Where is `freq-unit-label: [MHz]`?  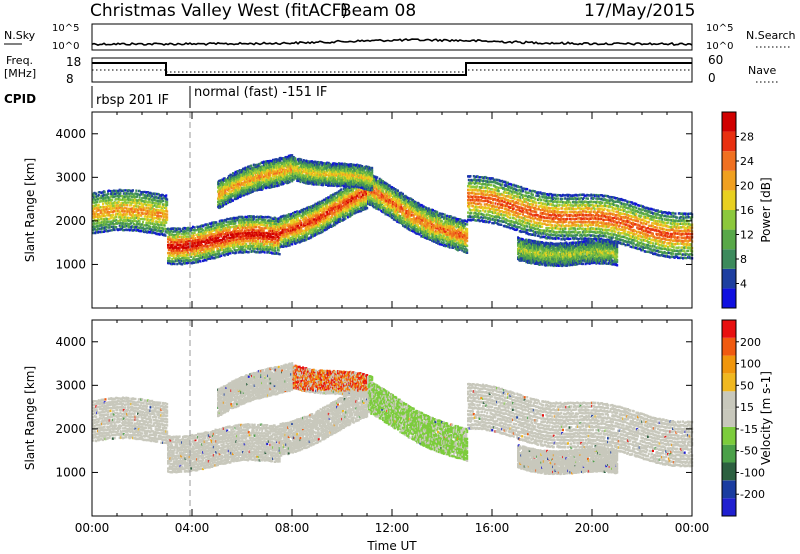 freq-unit-label: [MHz] is located at coordinates (20, 73).